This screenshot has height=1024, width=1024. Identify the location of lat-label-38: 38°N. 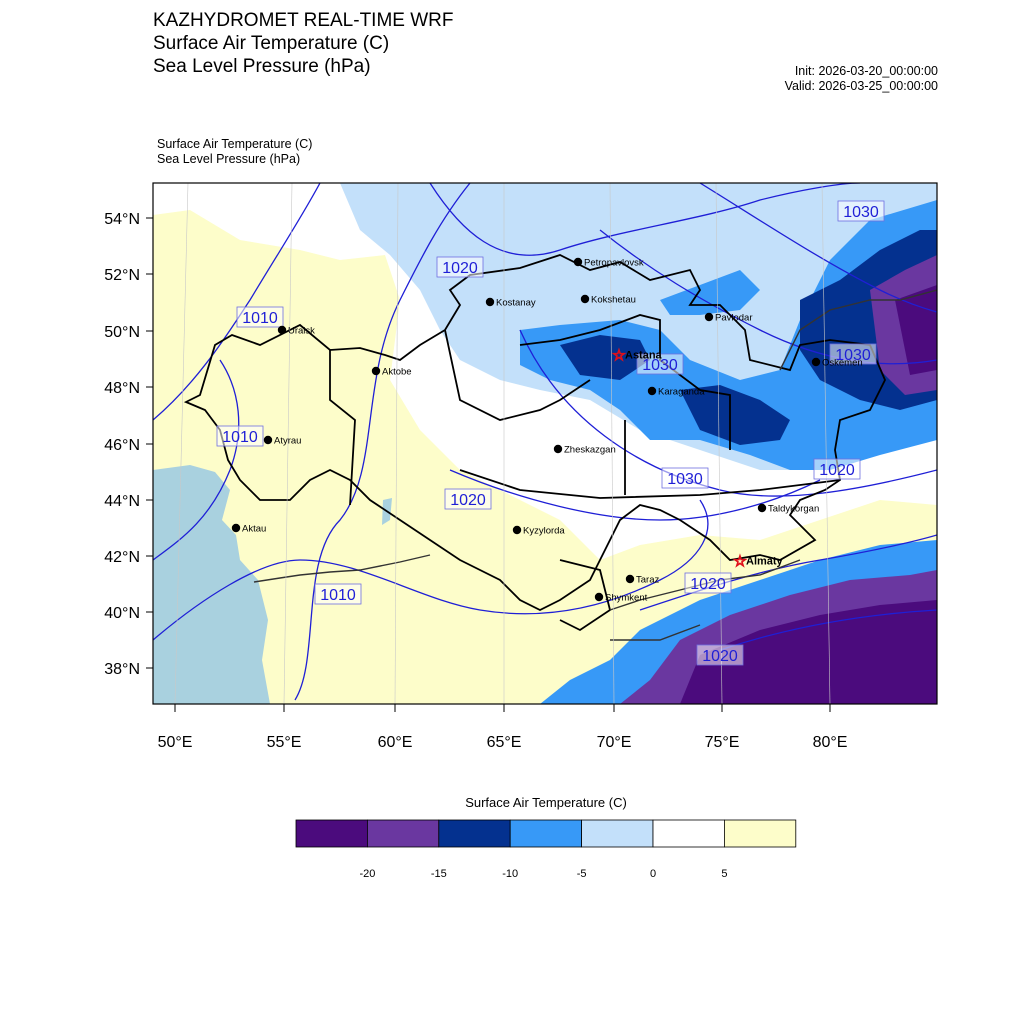
(122, 669).